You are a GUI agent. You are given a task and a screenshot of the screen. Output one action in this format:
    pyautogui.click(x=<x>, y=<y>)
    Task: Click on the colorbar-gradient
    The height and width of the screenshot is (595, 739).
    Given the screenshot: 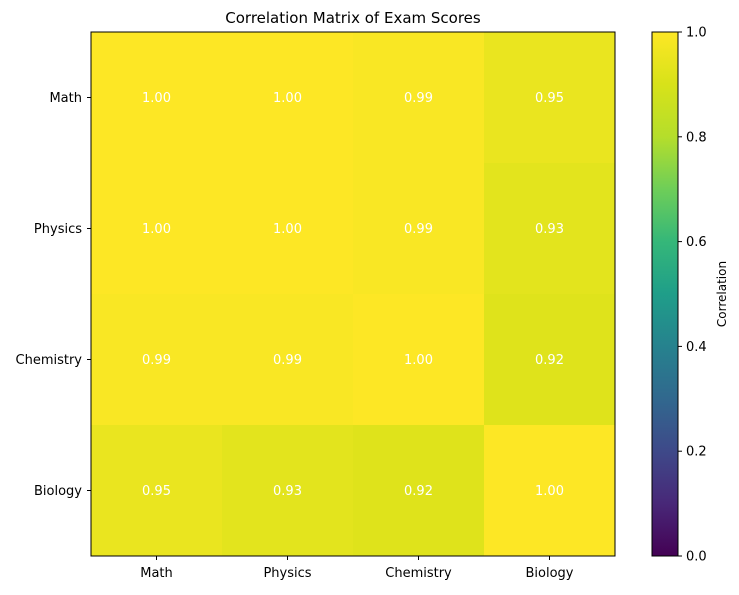 What is the action you would take?
    pyautogui.click(x=665, y=294)
    